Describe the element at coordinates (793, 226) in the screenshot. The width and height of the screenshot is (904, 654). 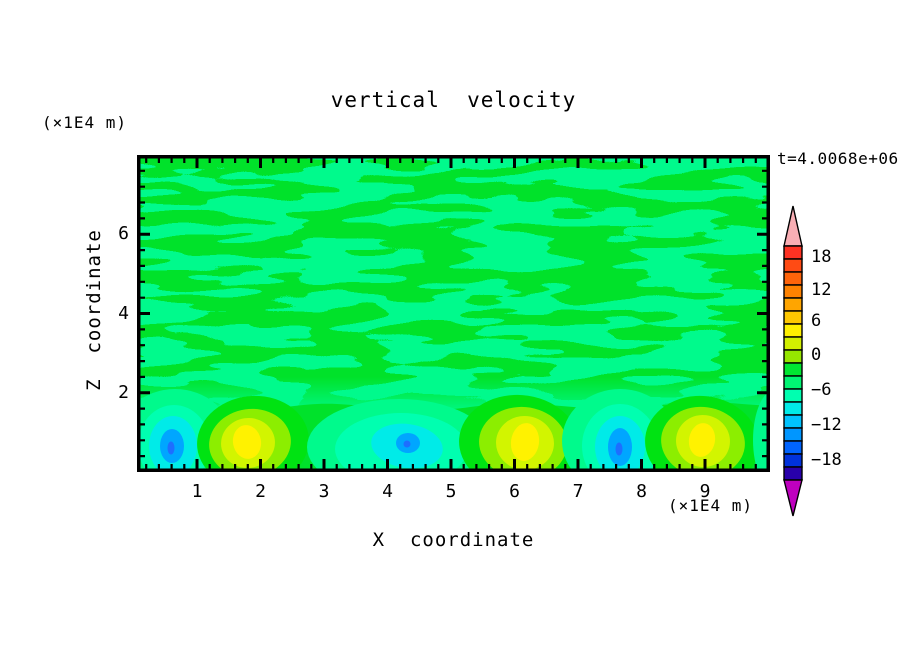
I see `colorbar-over-arrow` at that location.